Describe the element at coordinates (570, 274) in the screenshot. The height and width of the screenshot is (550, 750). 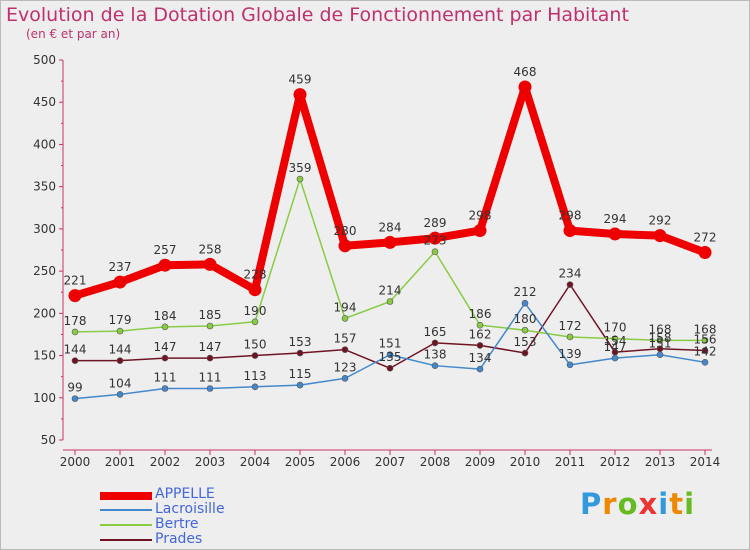
I see `data-label-prades: 234` at that location.